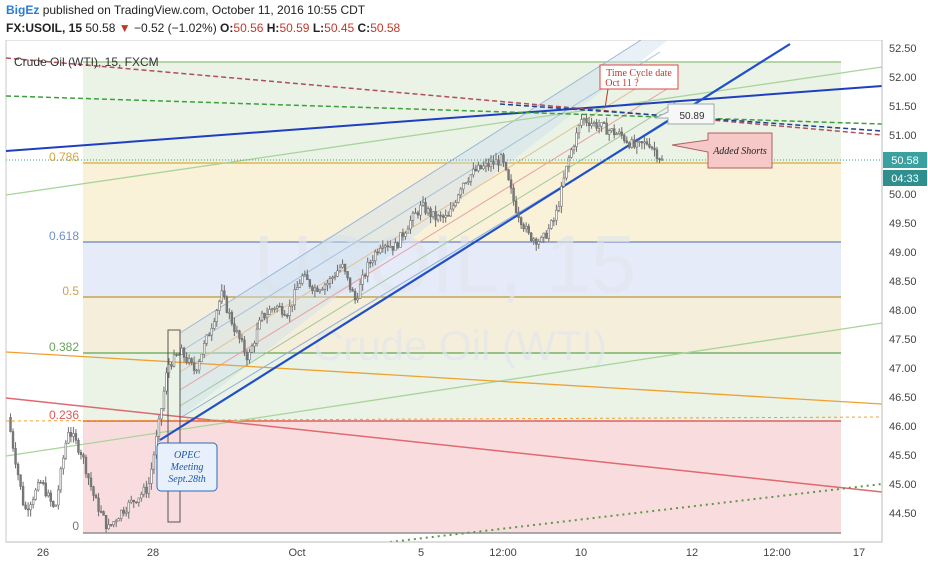  What do you see at coordinates (684, 114) in the screenshot?
I see `price-callout-box` at bounding box center [684, 114].